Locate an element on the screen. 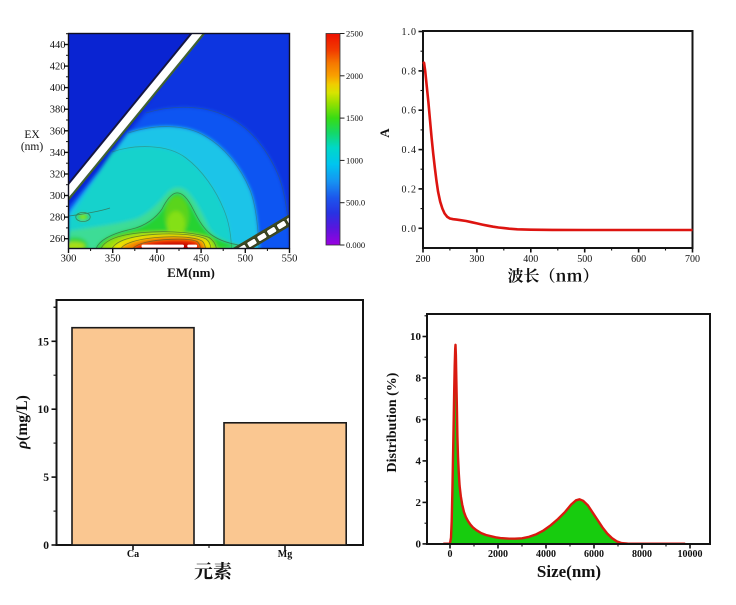 This screenshot has height=605, width=736. svg-text: ρ(mg/L) is located at coordinates (22, 422).